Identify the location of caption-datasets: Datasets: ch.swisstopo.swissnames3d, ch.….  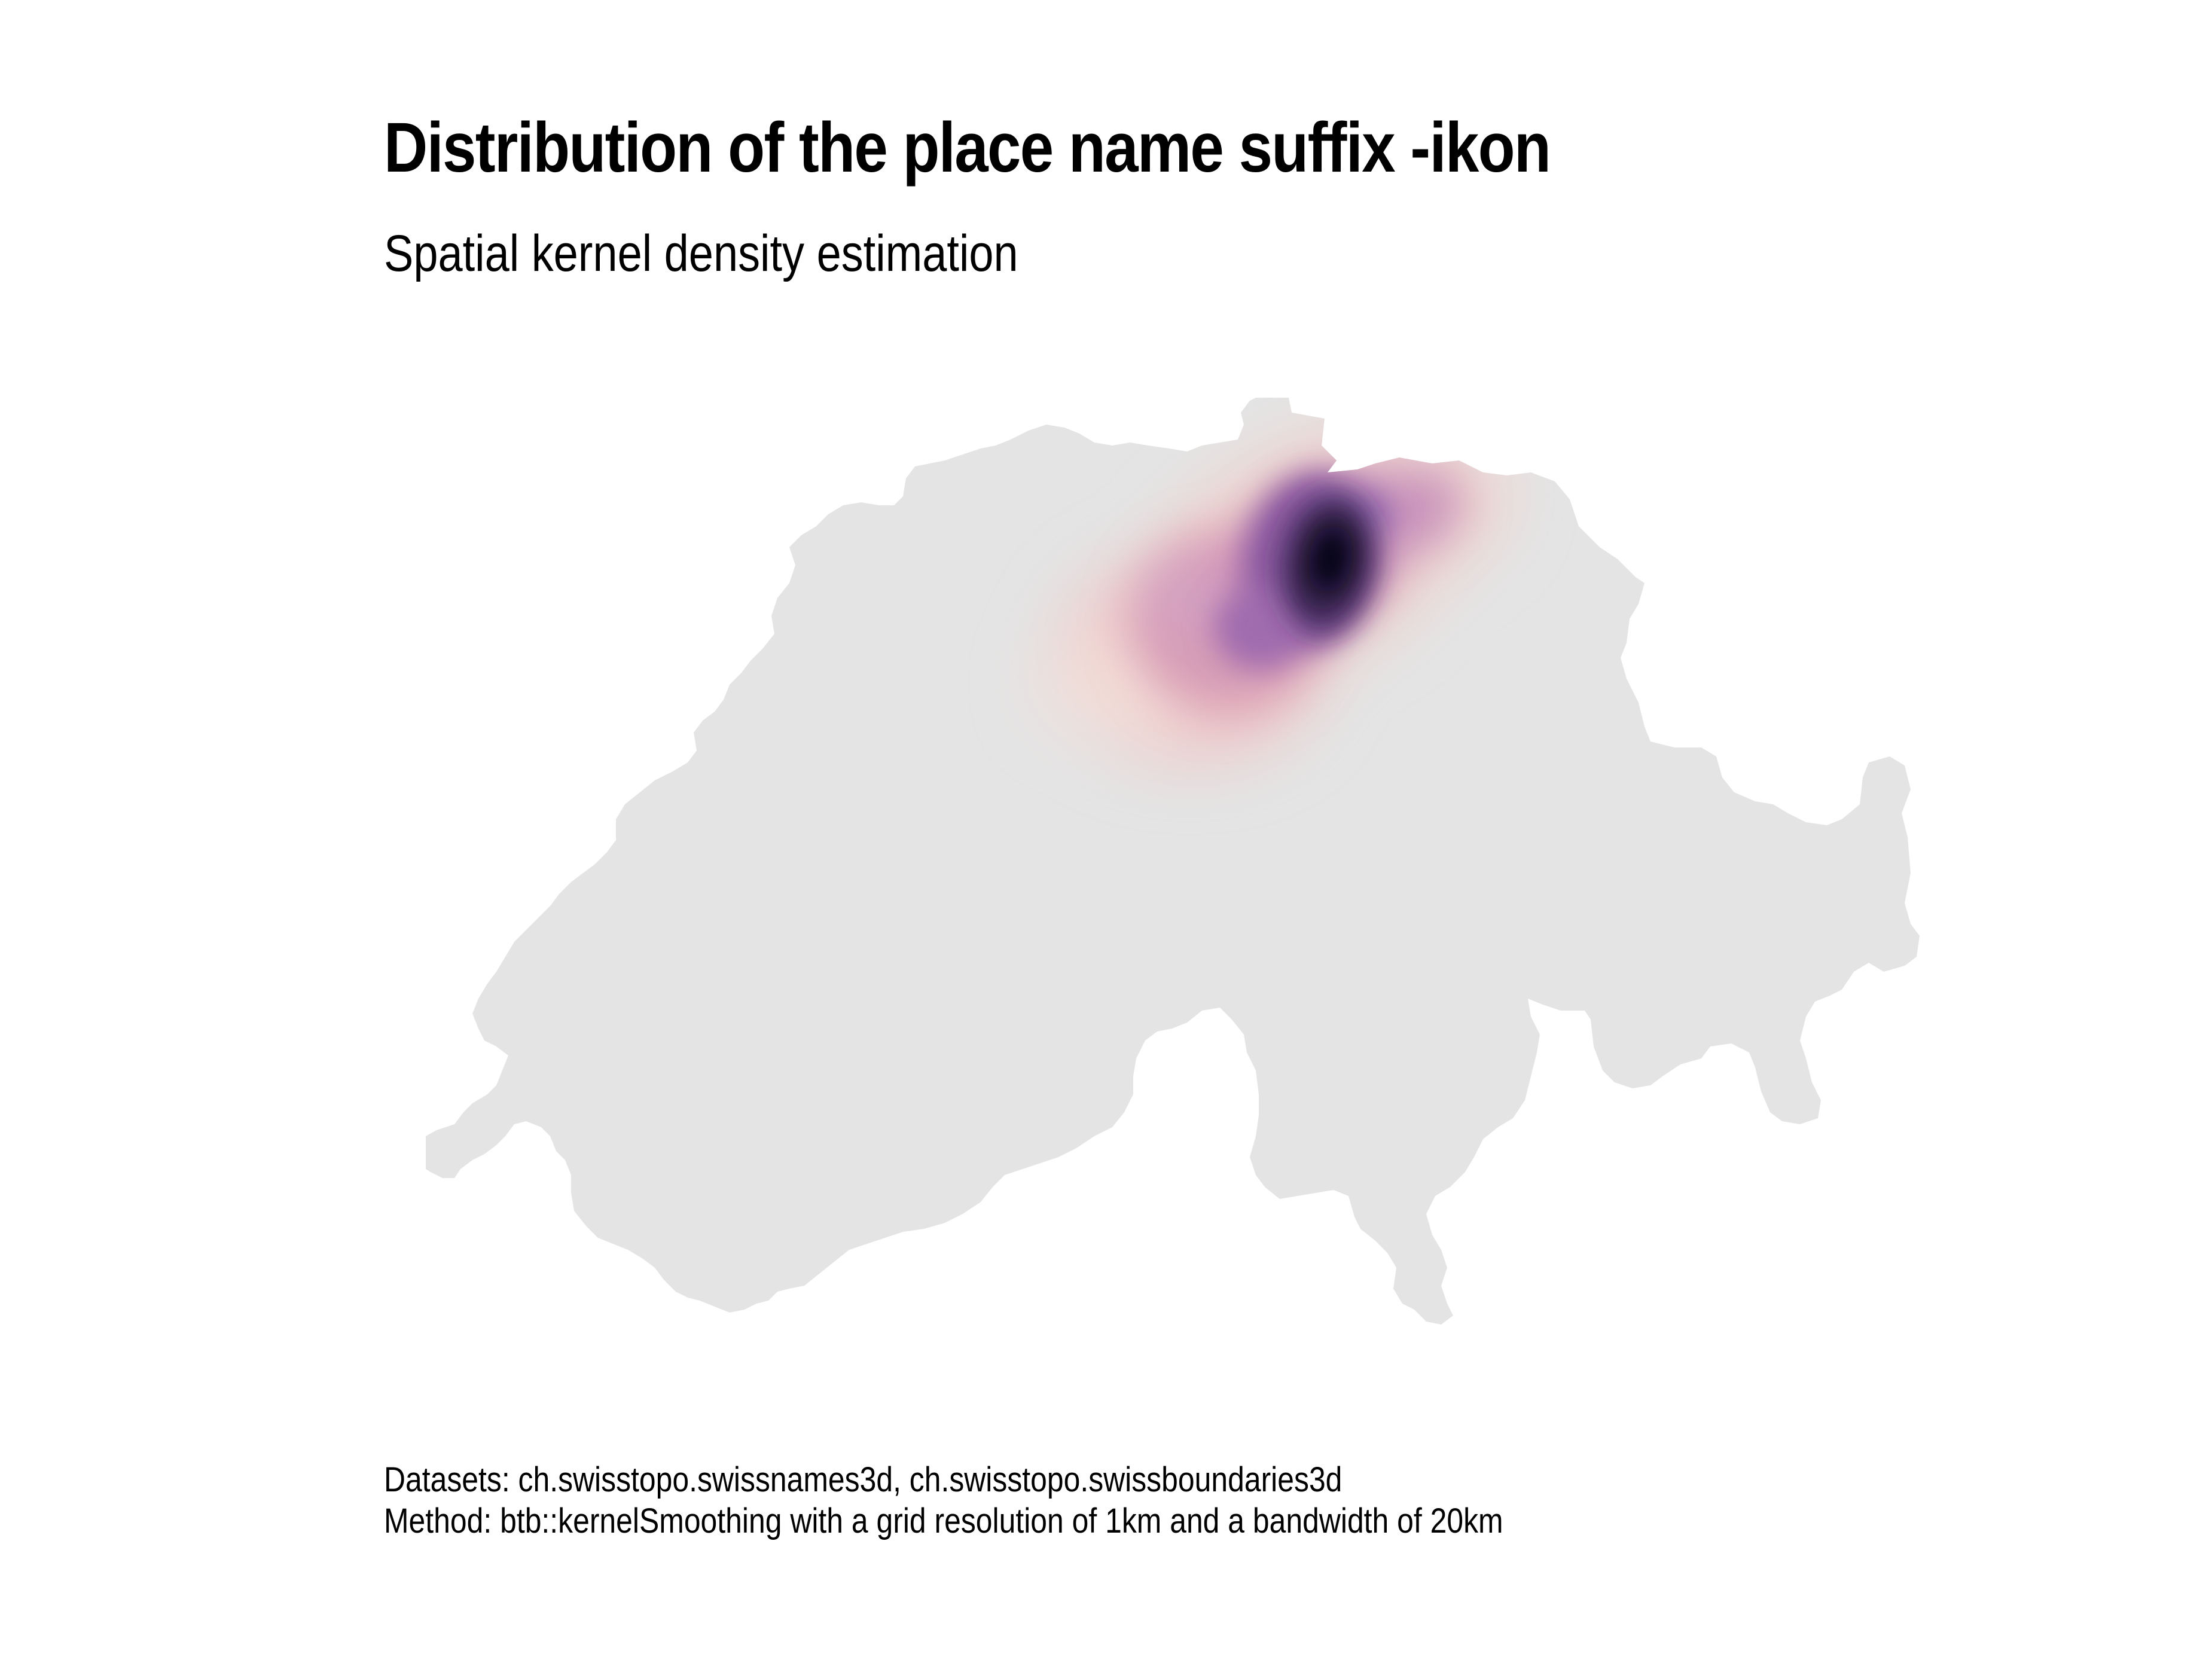
(863, 1480).